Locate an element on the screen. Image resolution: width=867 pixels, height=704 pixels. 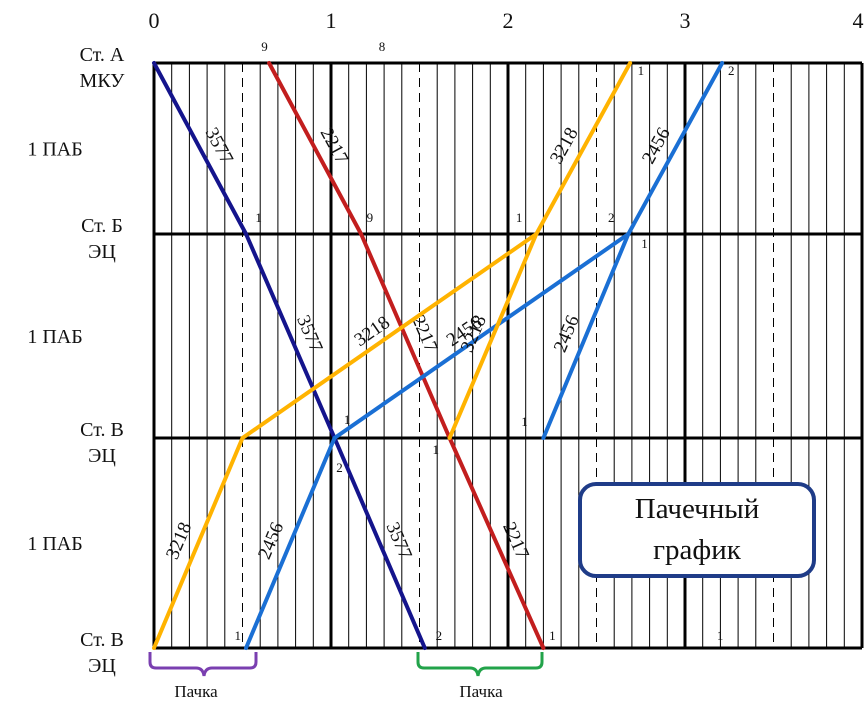
hour-axis-labels: 0 1 2 3 4 is located at coordinates (506, 20).